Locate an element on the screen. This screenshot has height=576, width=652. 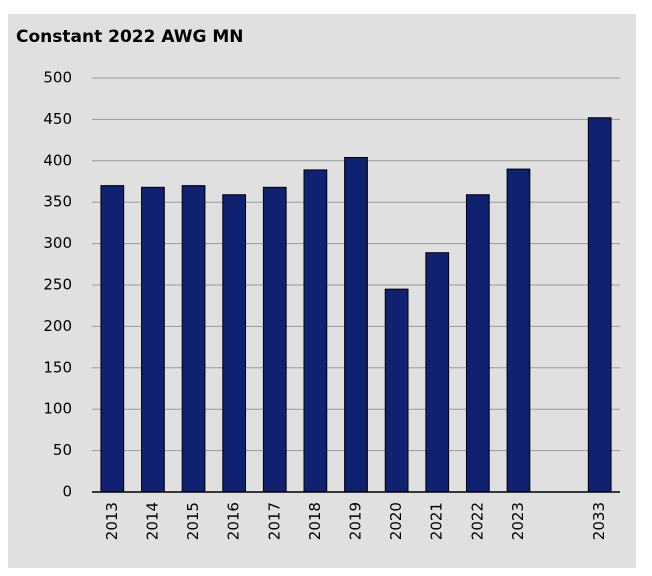
x-tick-label: 2013 is located at coordinates (112, 521).